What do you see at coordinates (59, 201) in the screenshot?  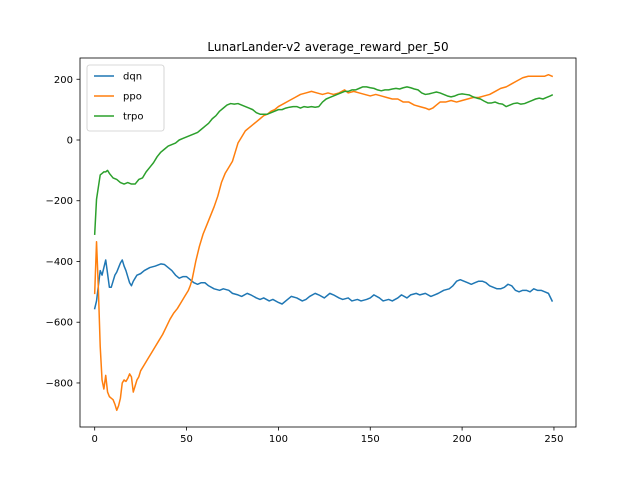 I see `y-tick-label: −200` at bounding box center [59, 201].